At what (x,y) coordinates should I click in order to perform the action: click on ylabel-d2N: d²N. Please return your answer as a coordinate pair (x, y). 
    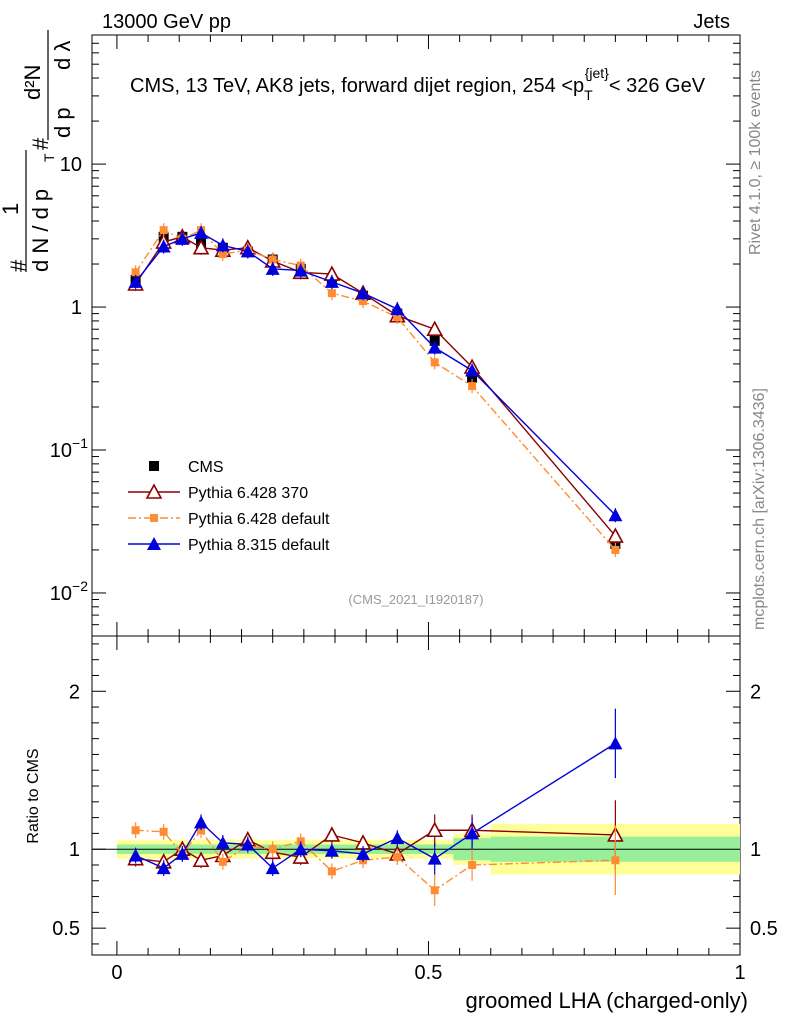
    Looking at the image, I should click on (32, 82).